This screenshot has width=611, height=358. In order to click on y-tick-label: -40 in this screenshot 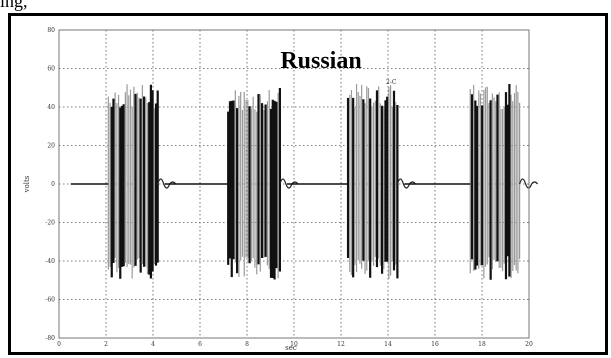, I will do `click(50, 261)`.